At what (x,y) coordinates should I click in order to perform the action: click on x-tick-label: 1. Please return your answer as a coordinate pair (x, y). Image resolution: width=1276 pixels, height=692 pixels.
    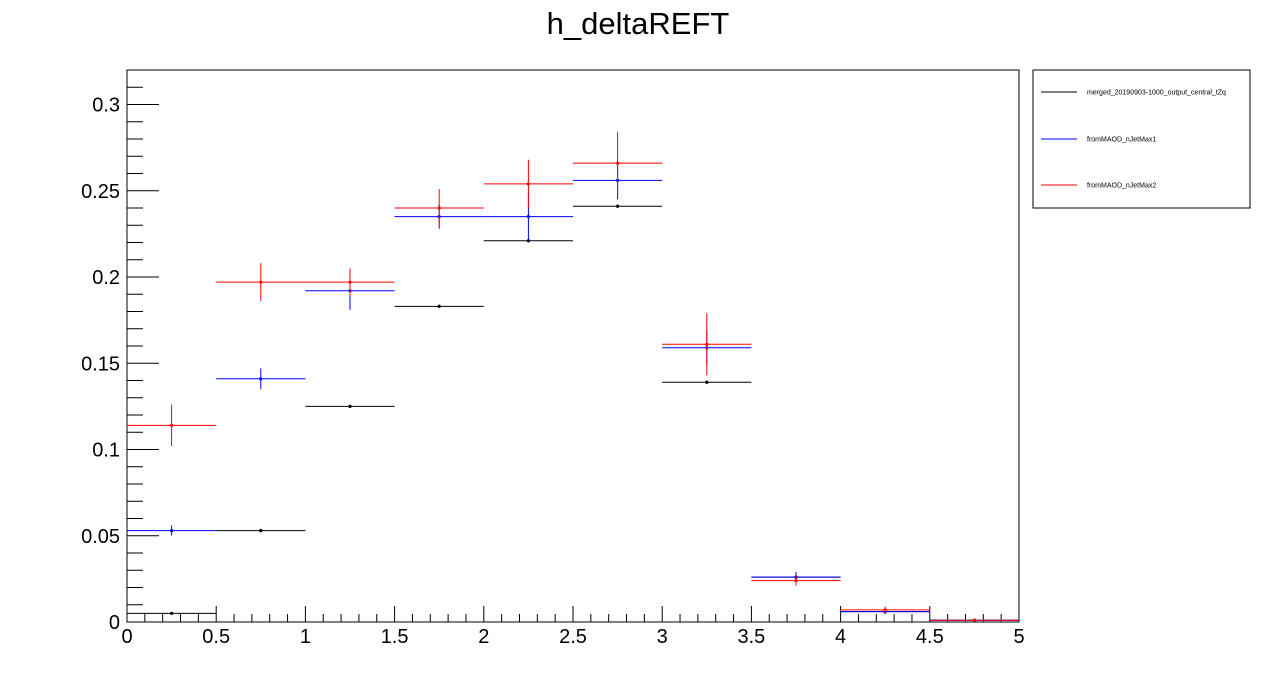
    Looking at the image, I should click on (305, 637).